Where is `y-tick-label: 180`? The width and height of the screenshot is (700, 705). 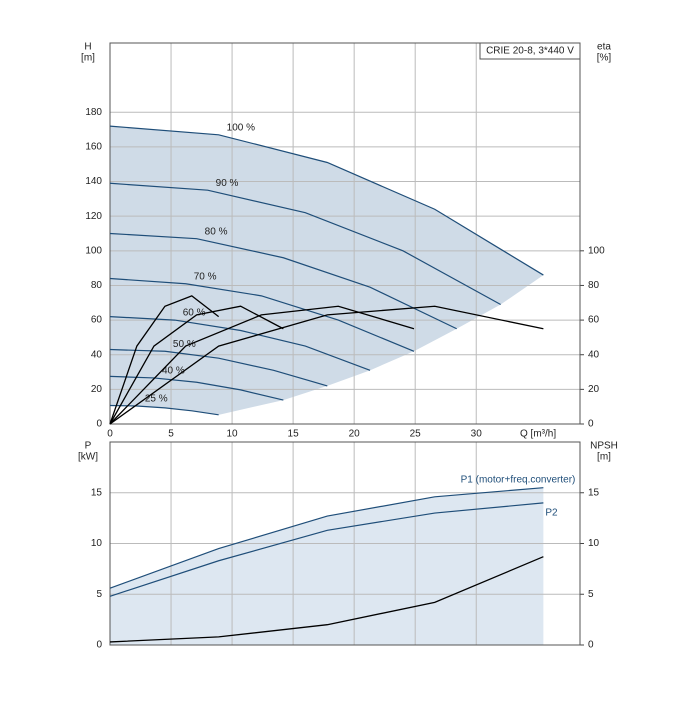
y-tick-label: 180 is located at coordinates (93, 112).